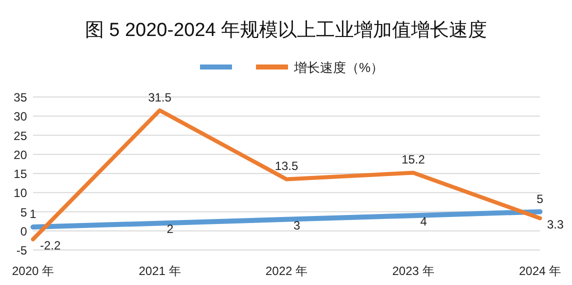  What do you see at coordinates (33, 214) in the screenshot?
I see `data-label: 1` at bounding box center [33, 214].